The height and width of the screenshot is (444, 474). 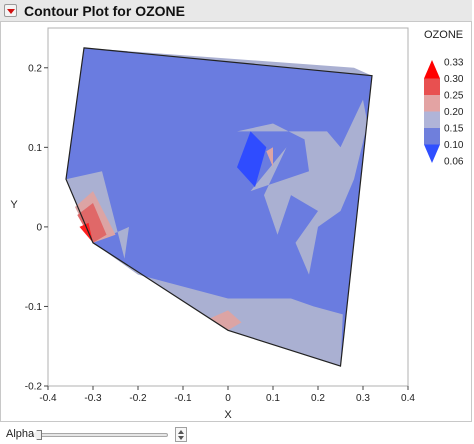 What do you see at coordinates (181, 438) in the screenshot?
I see `spin-down-icon` at bounding box center [181, 438].